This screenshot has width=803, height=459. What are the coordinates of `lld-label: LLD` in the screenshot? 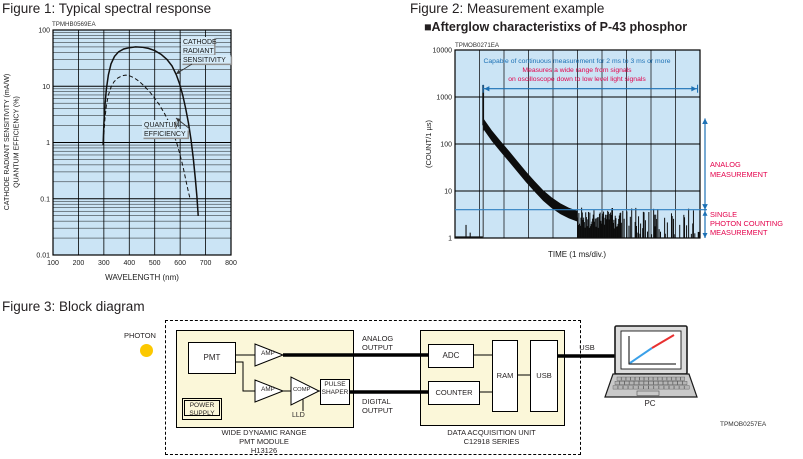 It's located at (298, 415).